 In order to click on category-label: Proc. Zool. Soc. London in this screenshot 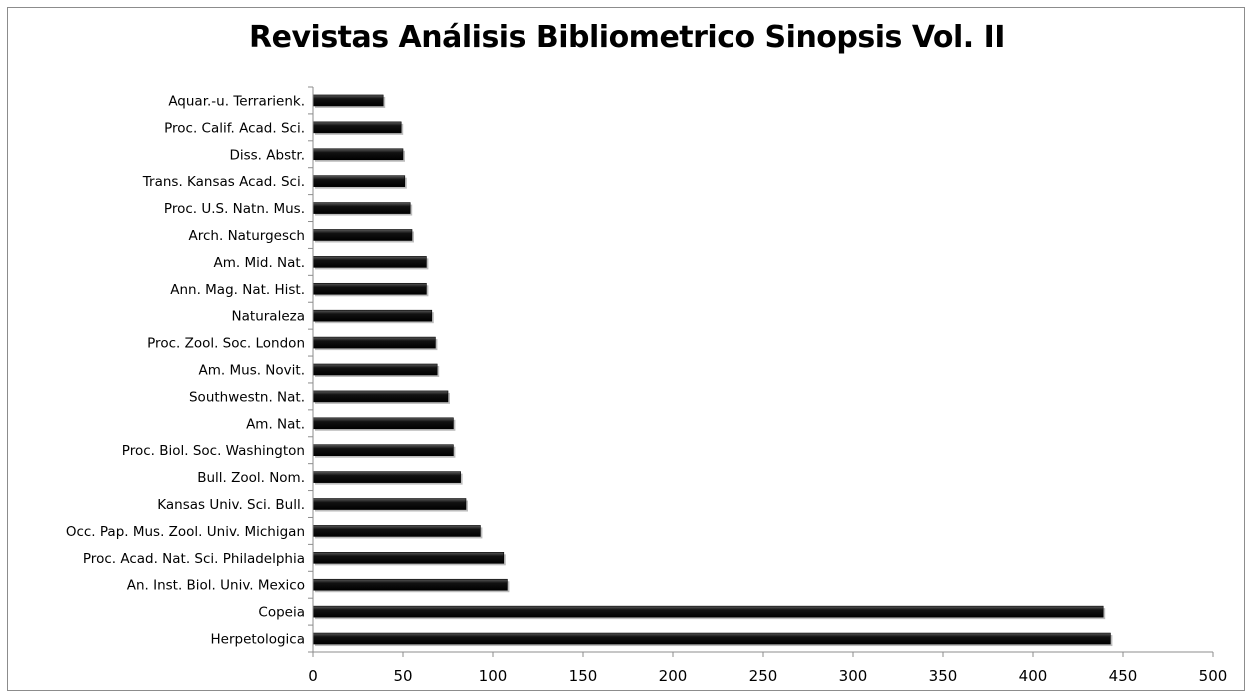, I will do `click(226, 344)`.